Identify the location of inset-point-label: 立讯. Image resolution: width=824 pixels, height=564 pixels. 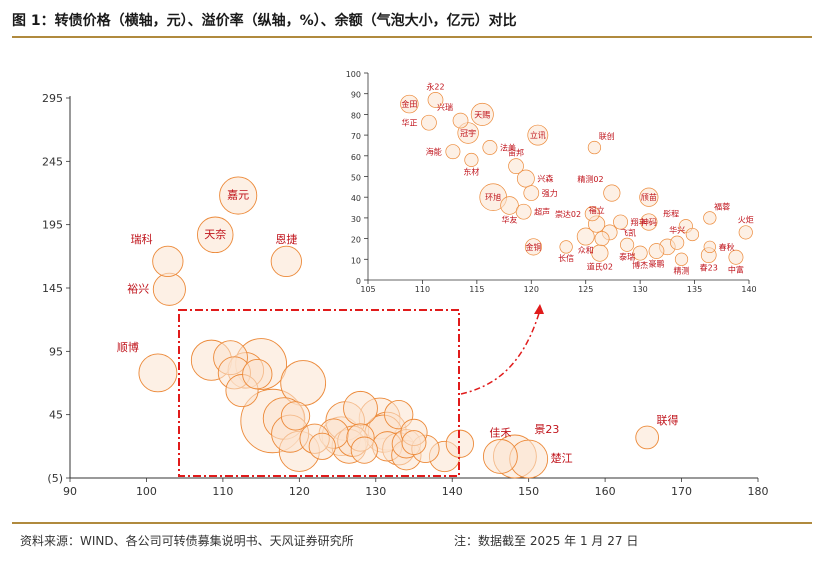
(538, 135).